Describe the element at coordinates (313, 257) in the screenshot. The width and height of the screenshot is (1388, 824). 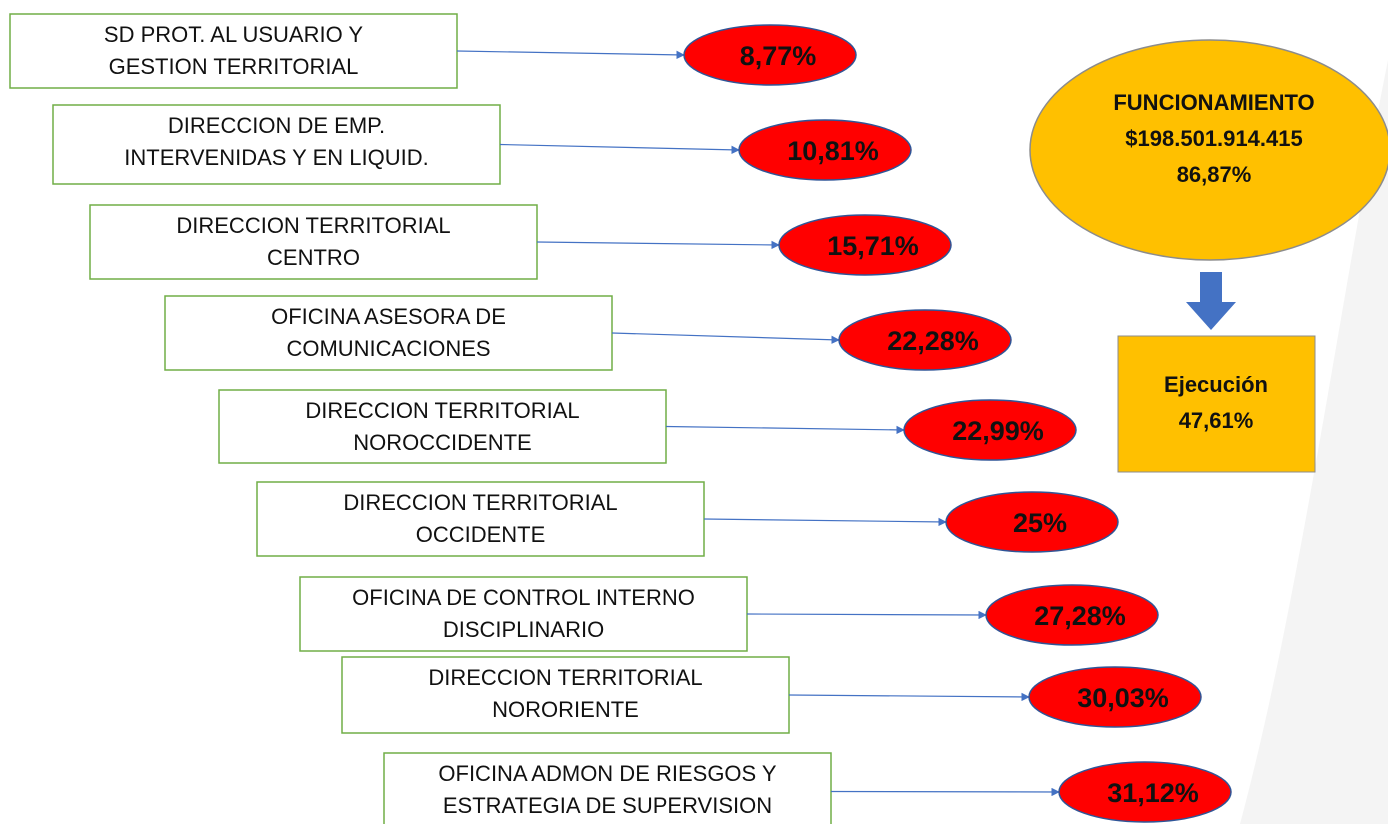
I see `unit-label: CENTRO` at that location.